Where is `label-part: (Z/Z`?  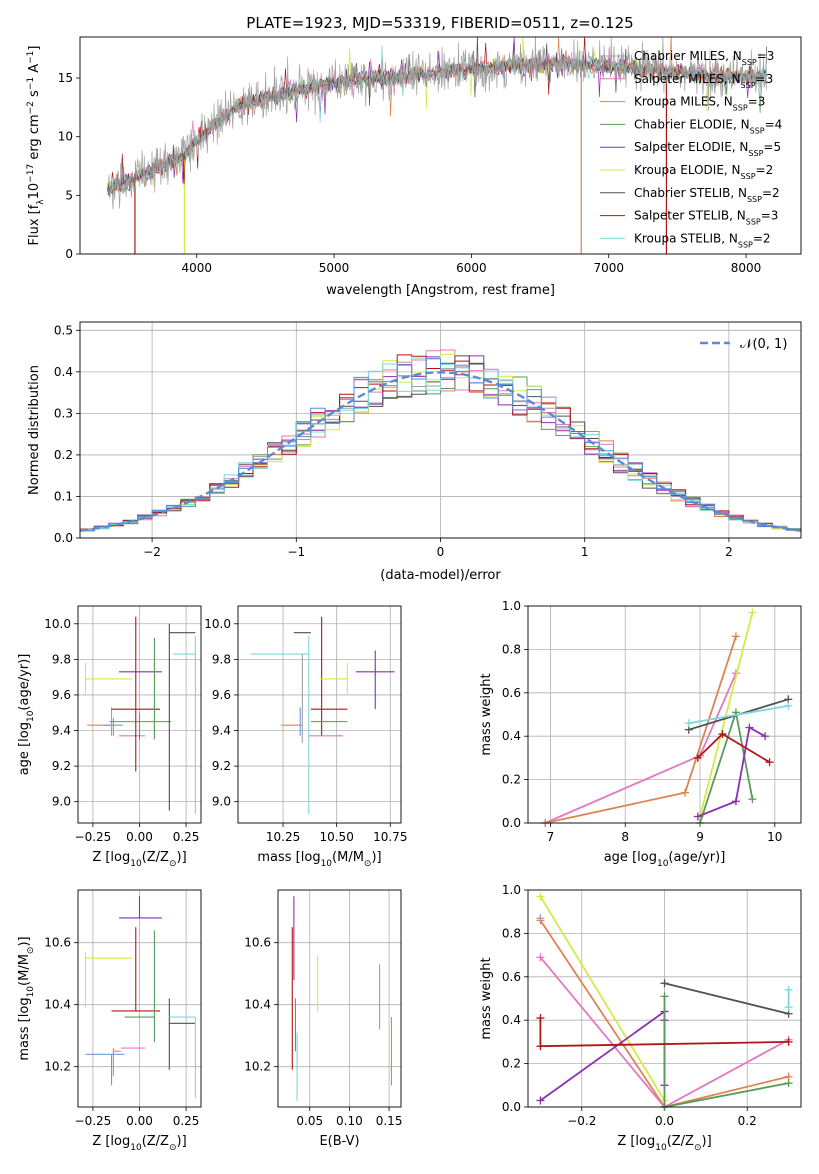 label-part: (Z/Z is located at coordinates (155, 857).